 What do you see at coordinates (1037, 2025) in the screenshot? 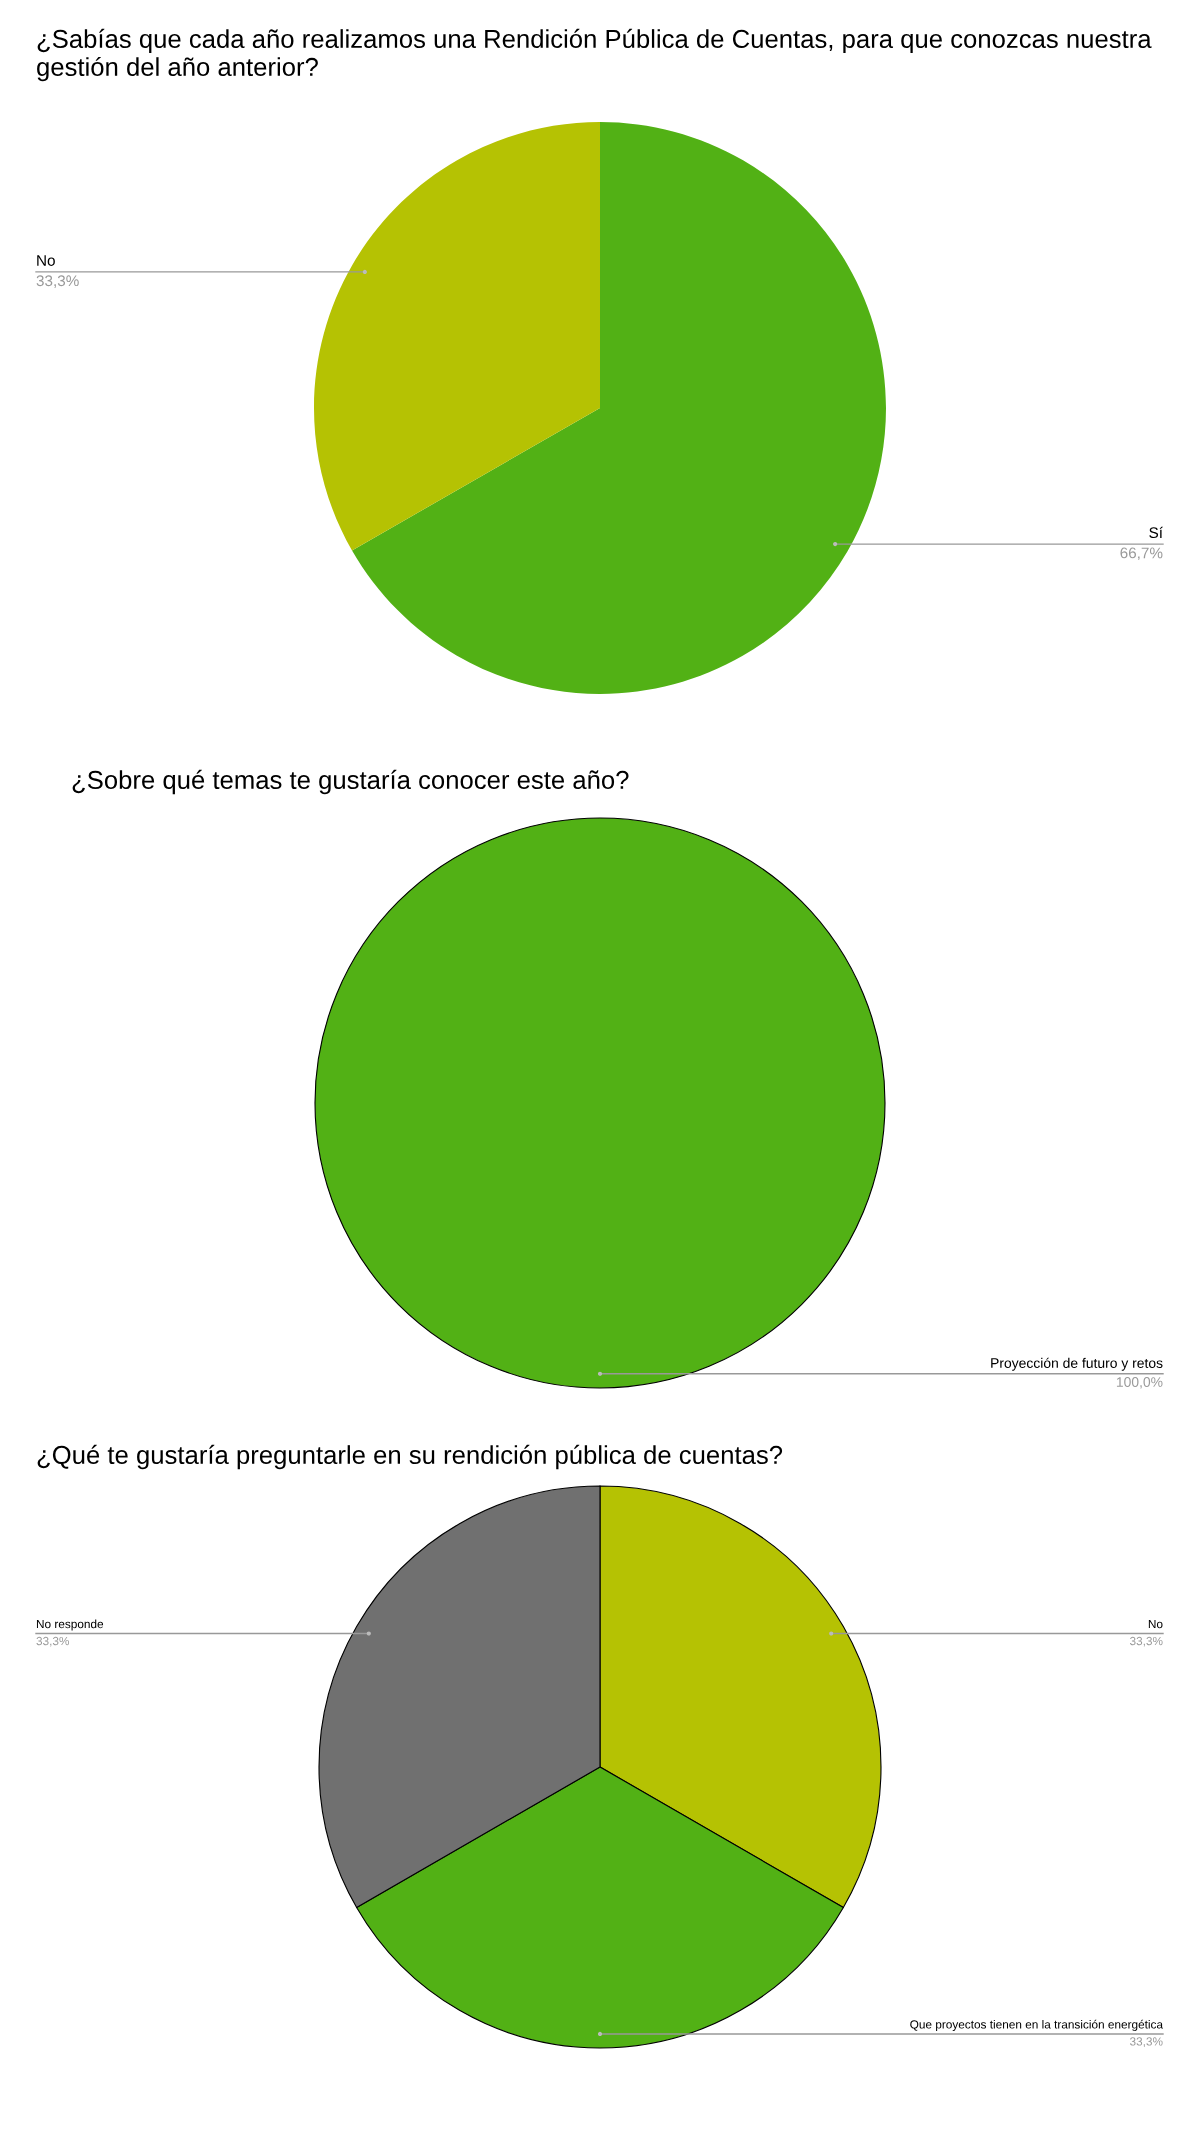
I see `slice-label: Que proyectos tienen en la transición energética` at bounding box center [1037, 2025].